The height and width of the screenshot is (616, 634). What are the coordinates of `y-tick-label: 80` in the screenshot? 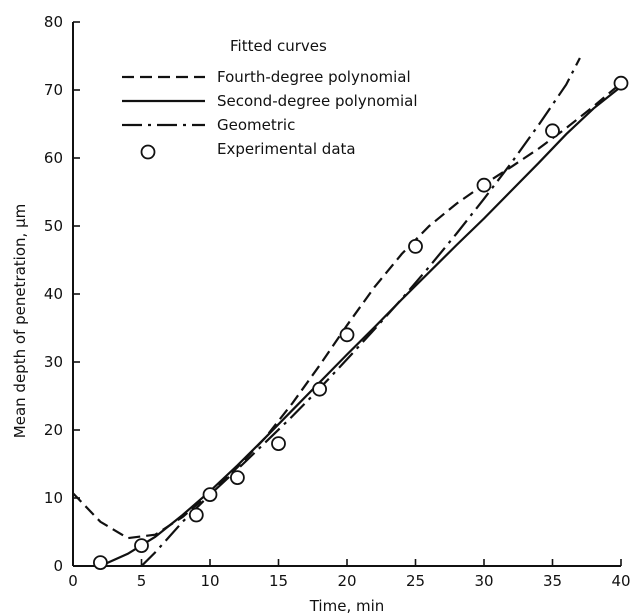 It's located at (53, 22).